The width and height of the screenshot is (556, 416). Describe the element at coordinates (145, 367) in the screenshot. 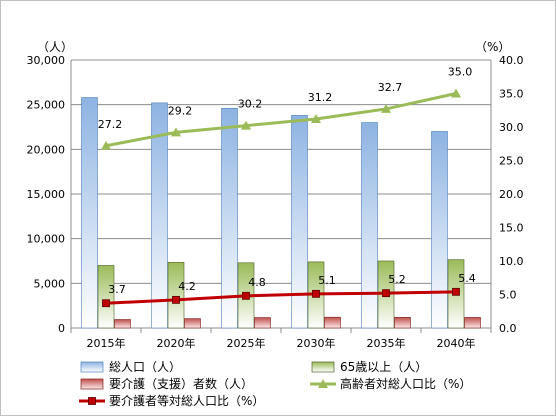

I see `legend-label: 総人口（人）` at that location.